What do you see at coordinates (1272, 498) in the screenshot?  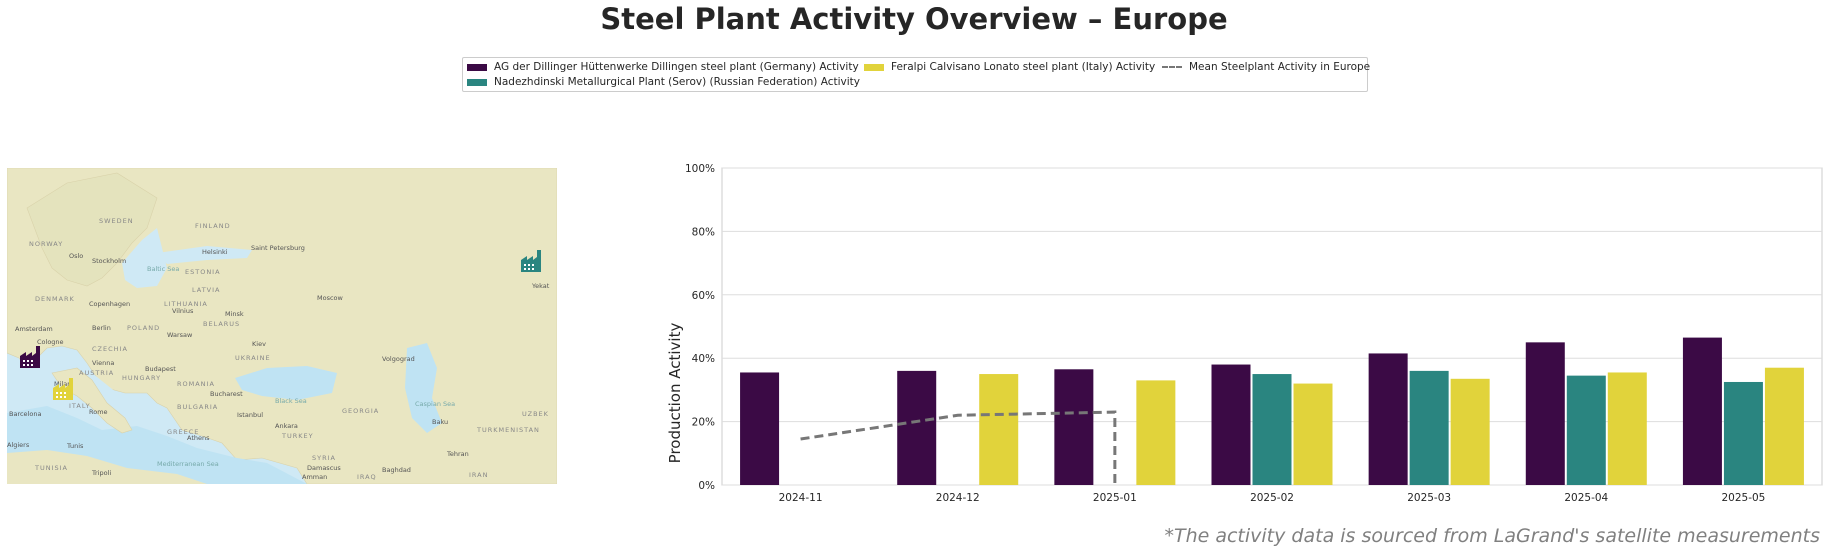 I see `x-tick-label: 2025-02` at bounding box center [1272, 498].